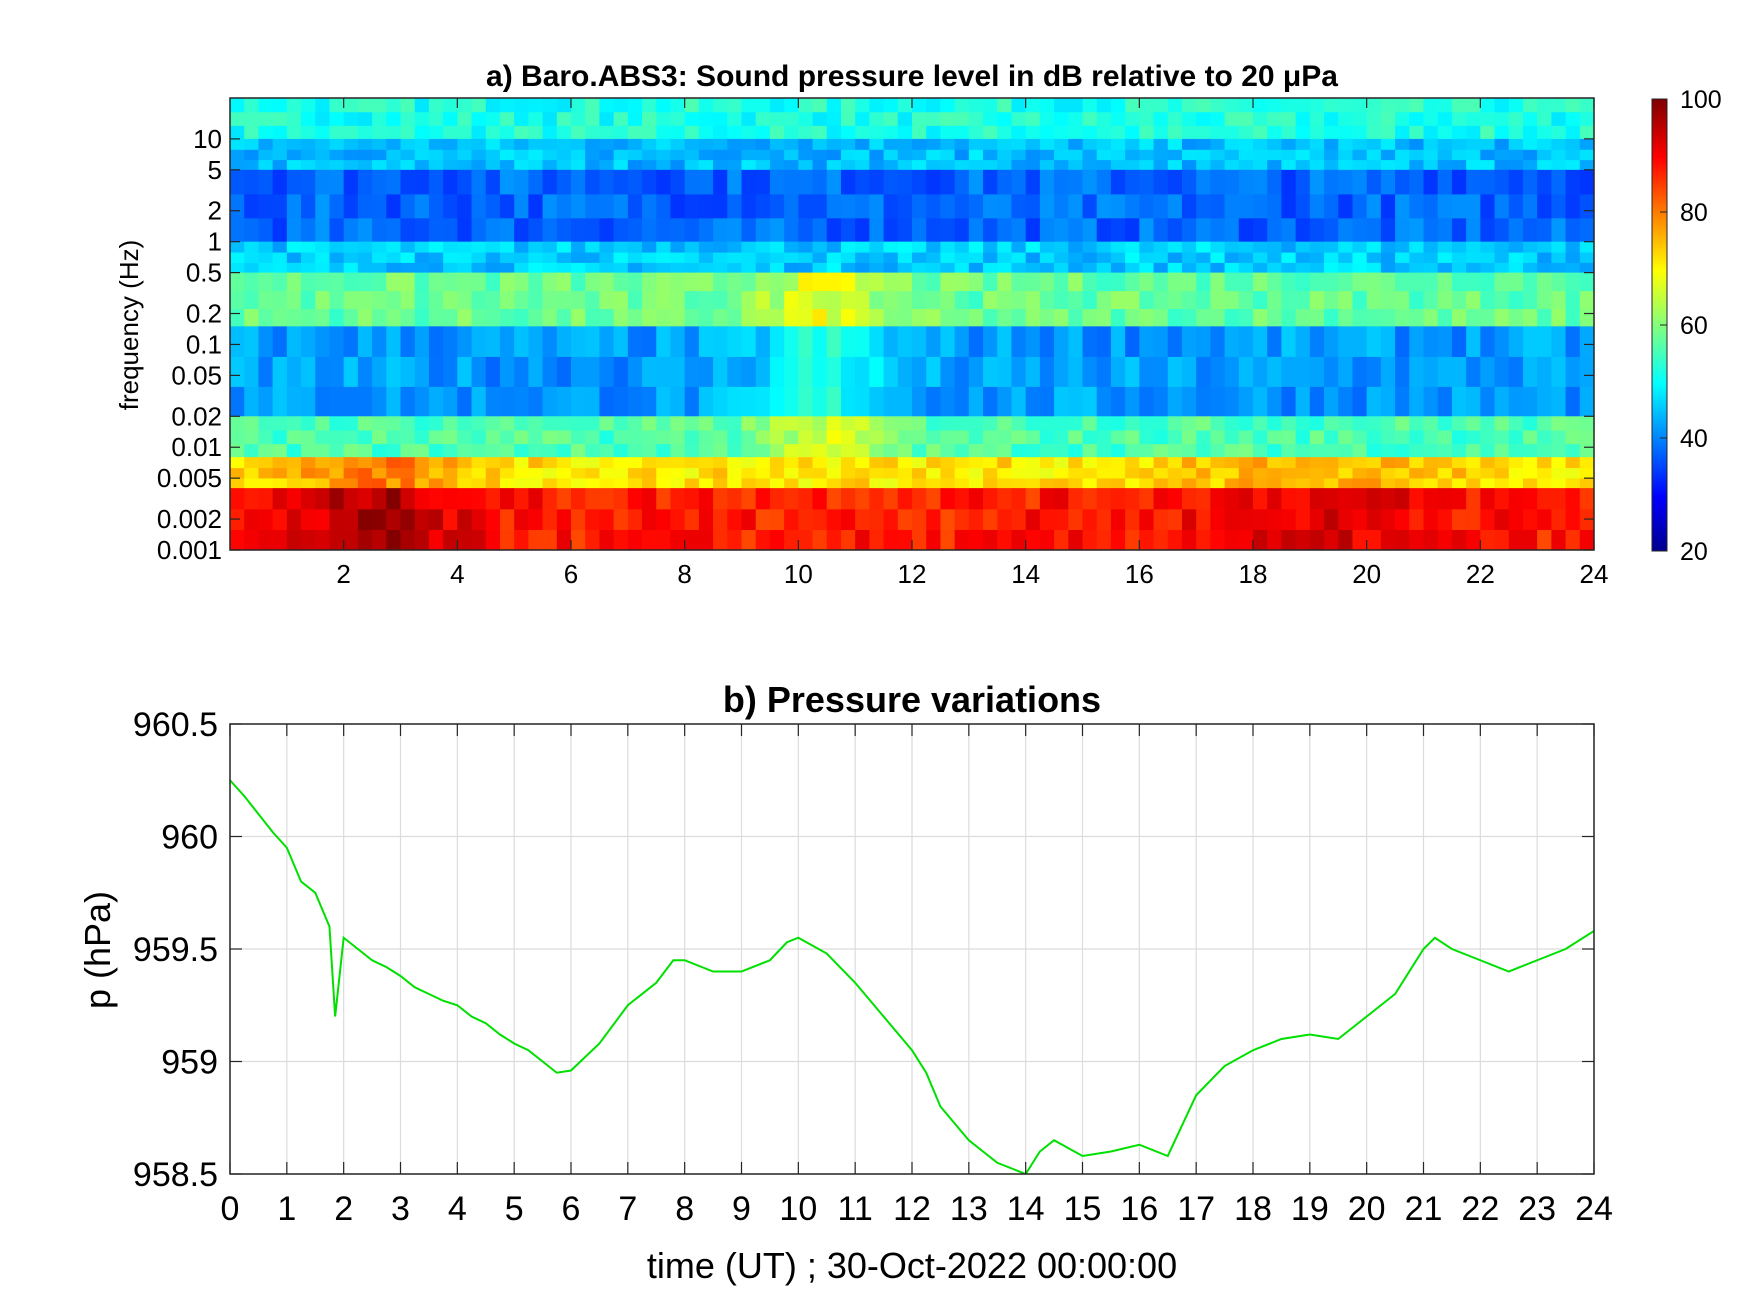  Describe the element at coordinates (189, 1063) in the screenshot. I see `y-tick-label: 959` at that location.